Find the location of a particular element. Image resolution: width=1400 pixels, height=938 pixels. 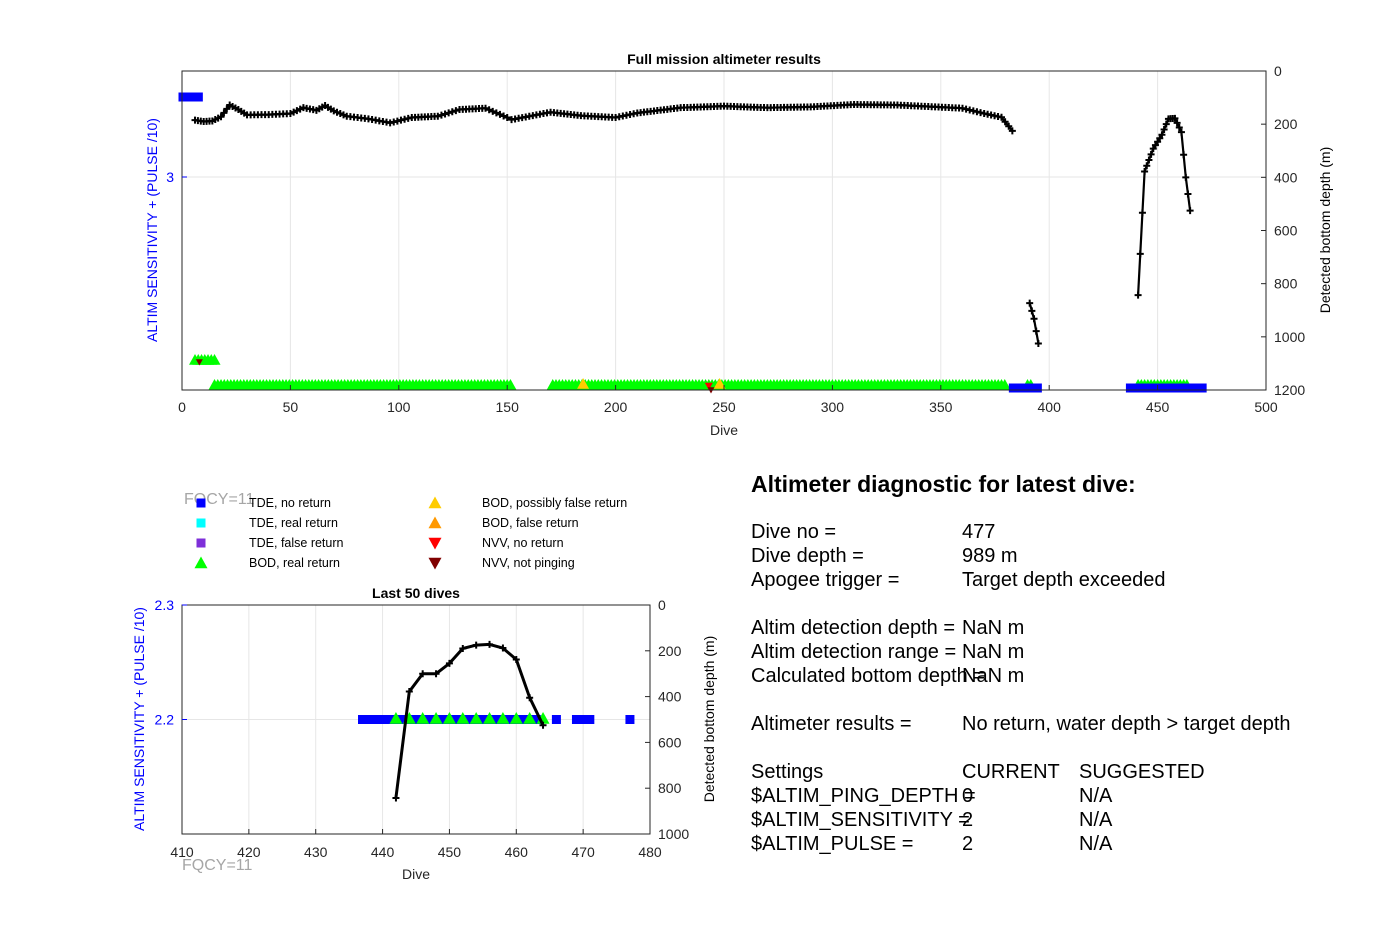

settings-suggested-header: SUGGESTED is located at coordinates (1142, 772).